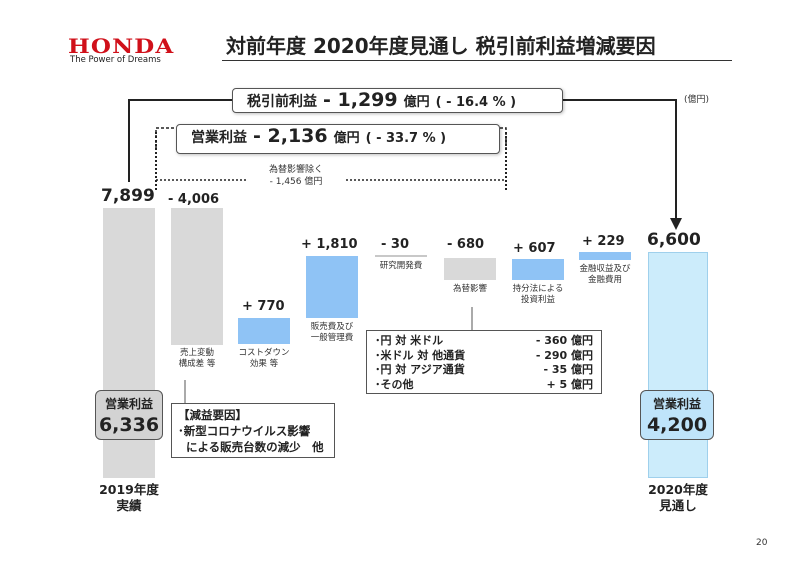 The height and width of the screenshot is (565, 800). I want to click on tagline: The Power of Dreams, so click(115, 60).